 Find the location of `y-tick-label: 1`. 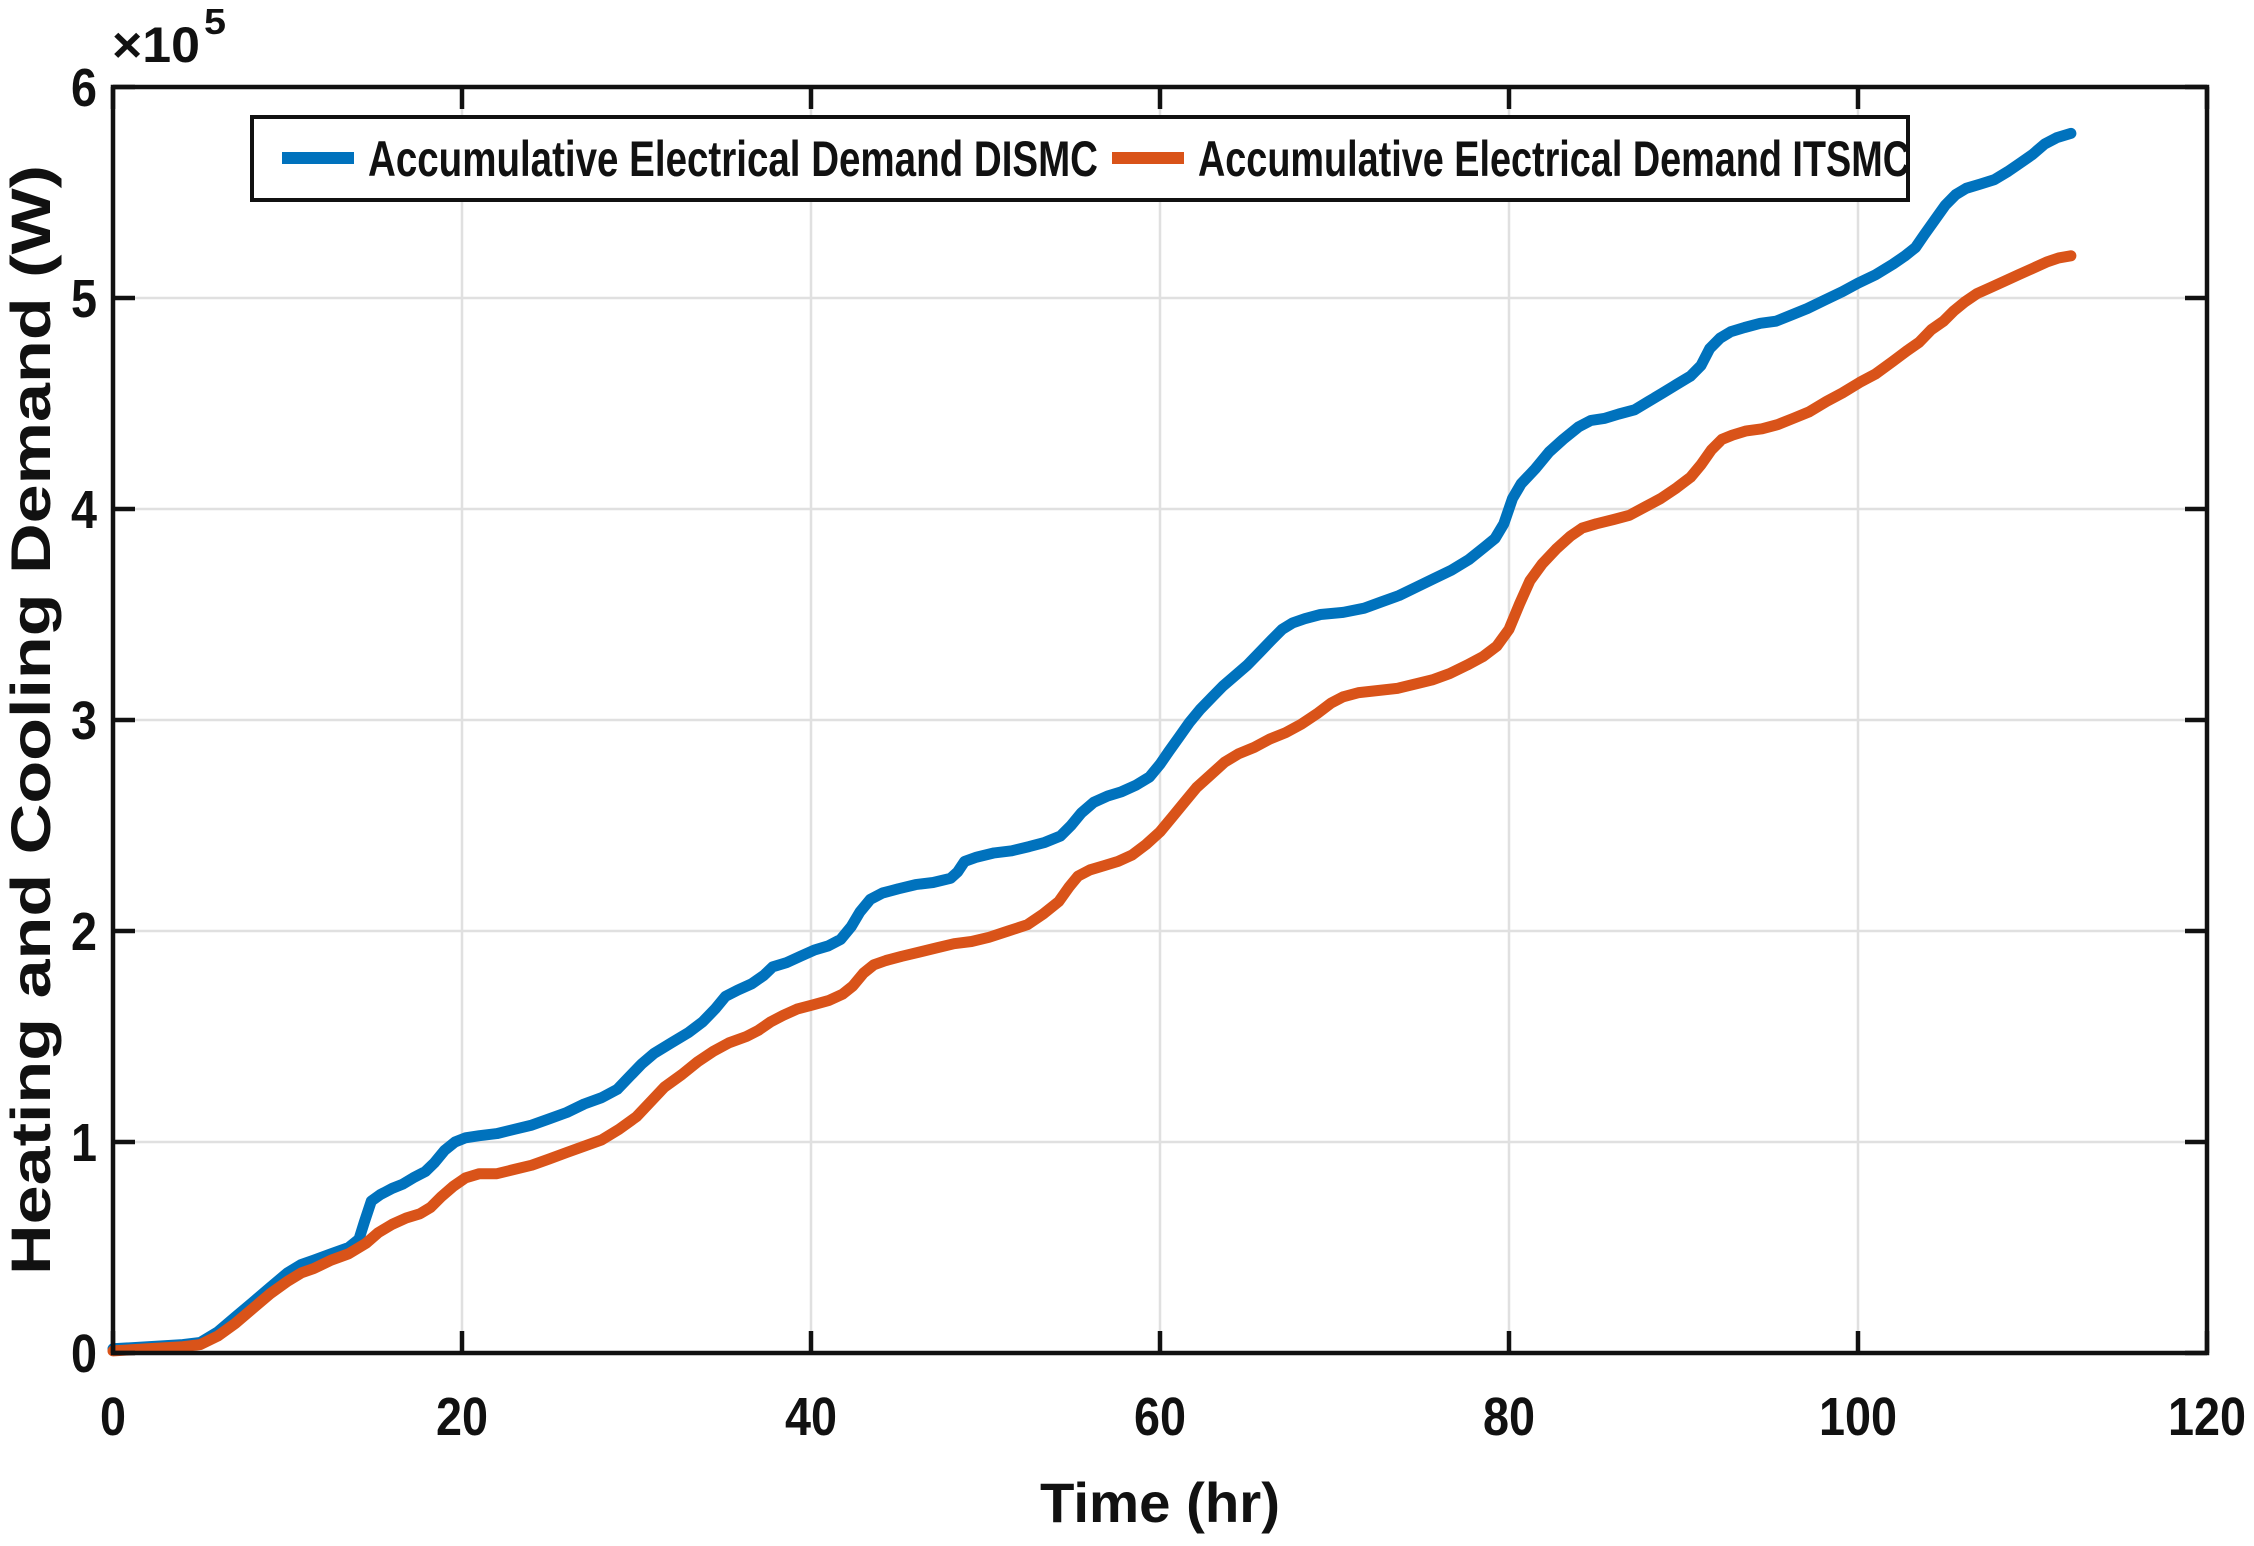

y-tick-label: 1 is located at coordinates (84, 1143).